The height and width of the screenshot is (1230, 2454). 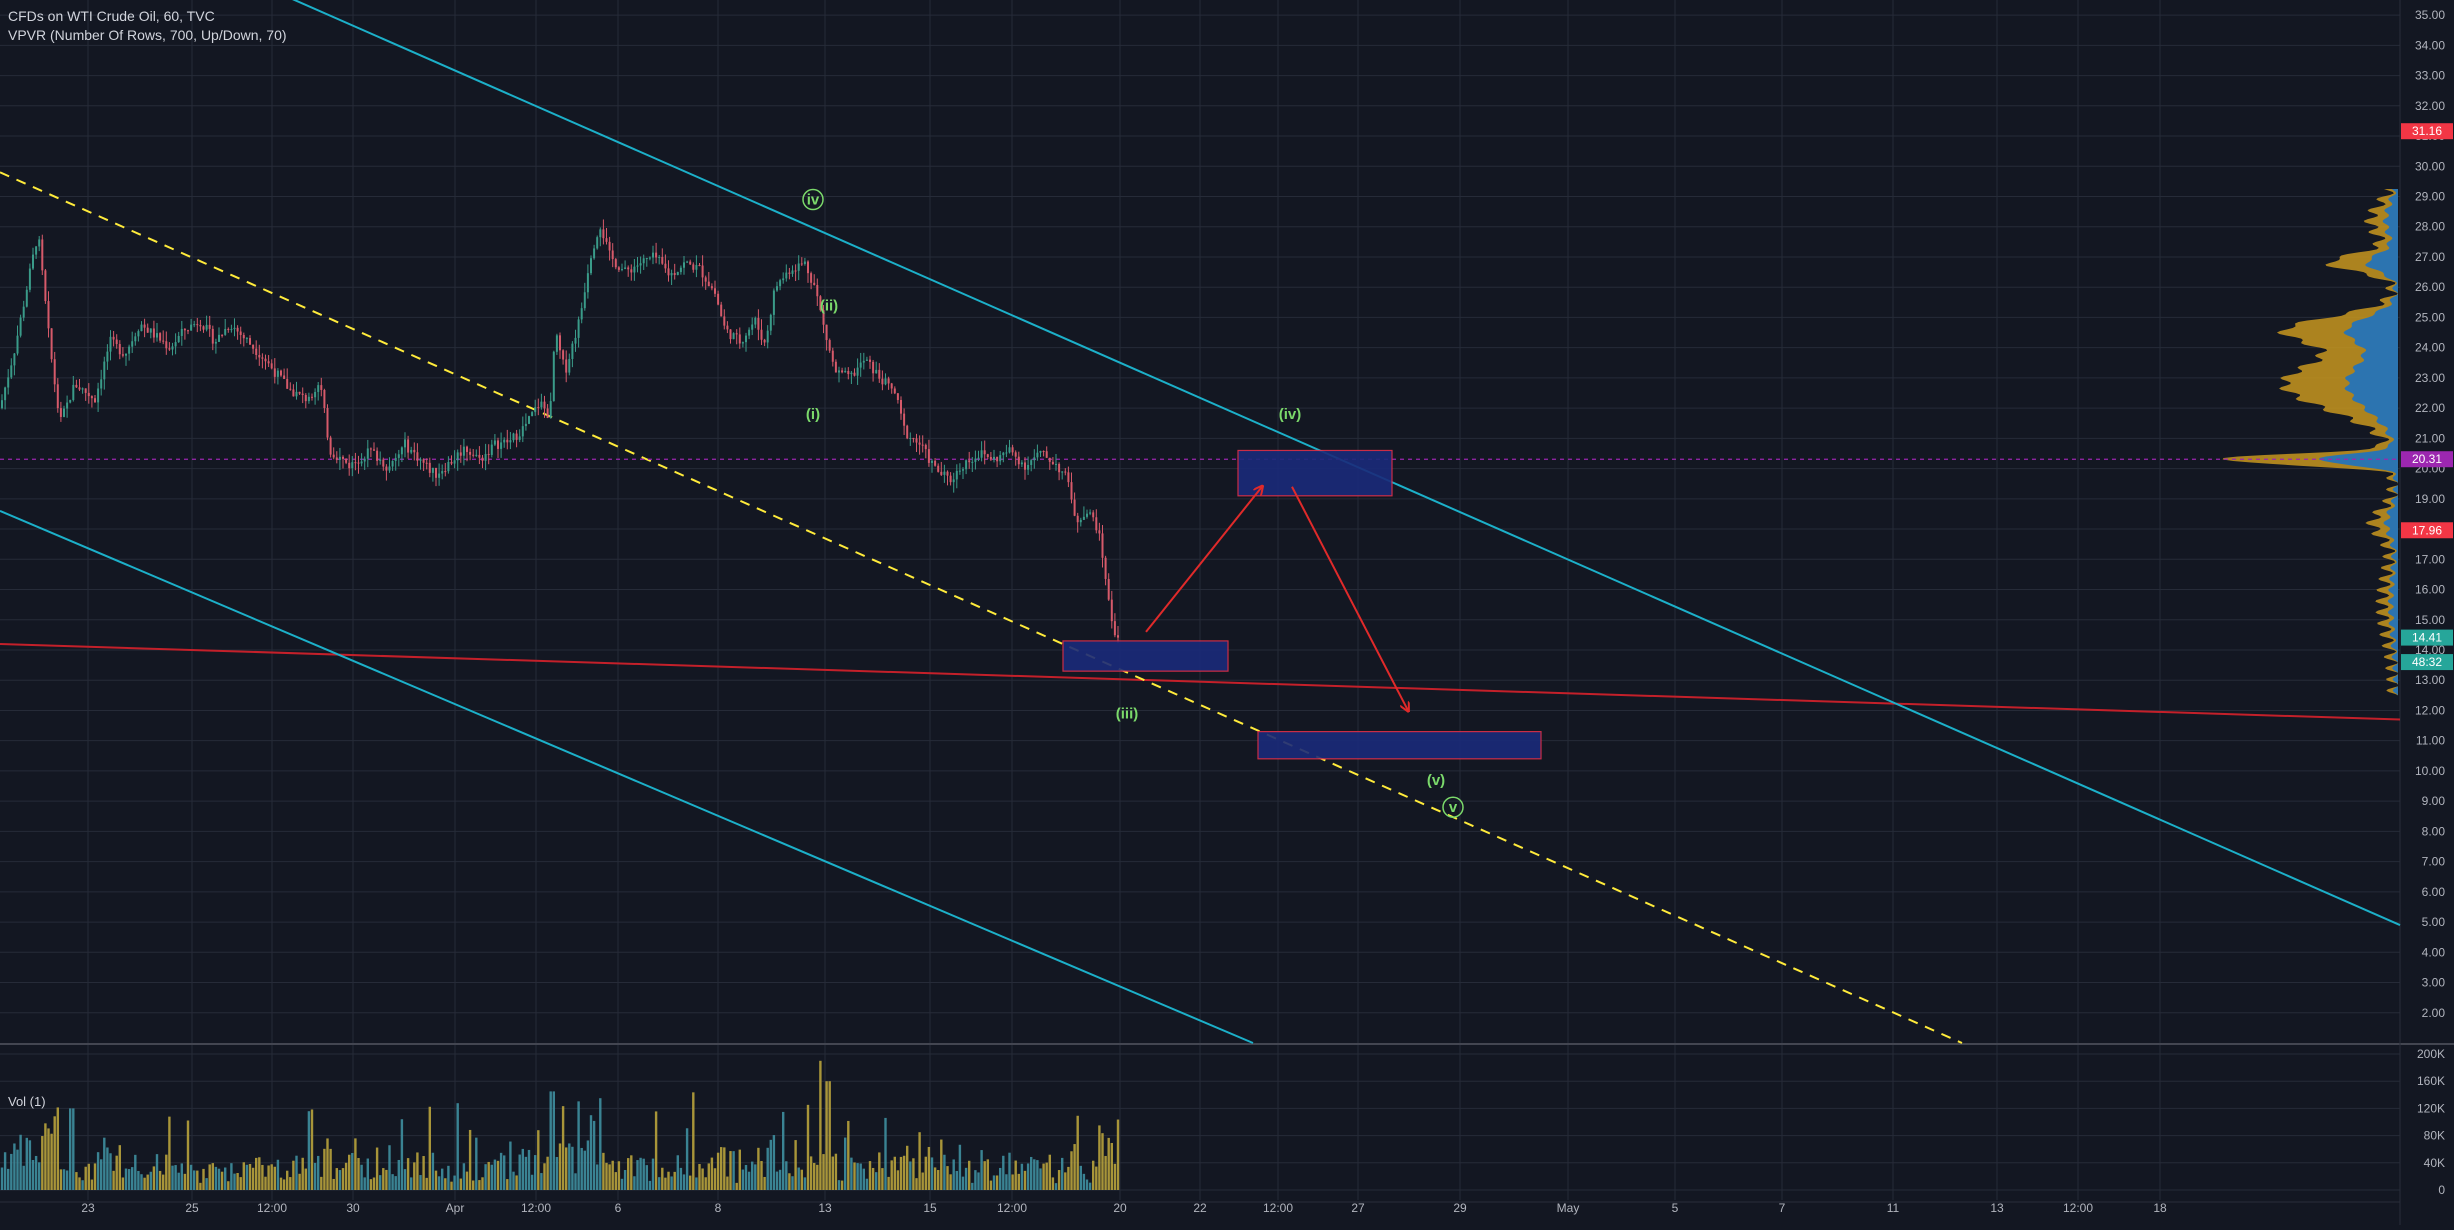 What do you see at coordinates (1460, 1208) in the screenshot?
I see `time-tick-label: 29` at bounding box center [1460, 1208].